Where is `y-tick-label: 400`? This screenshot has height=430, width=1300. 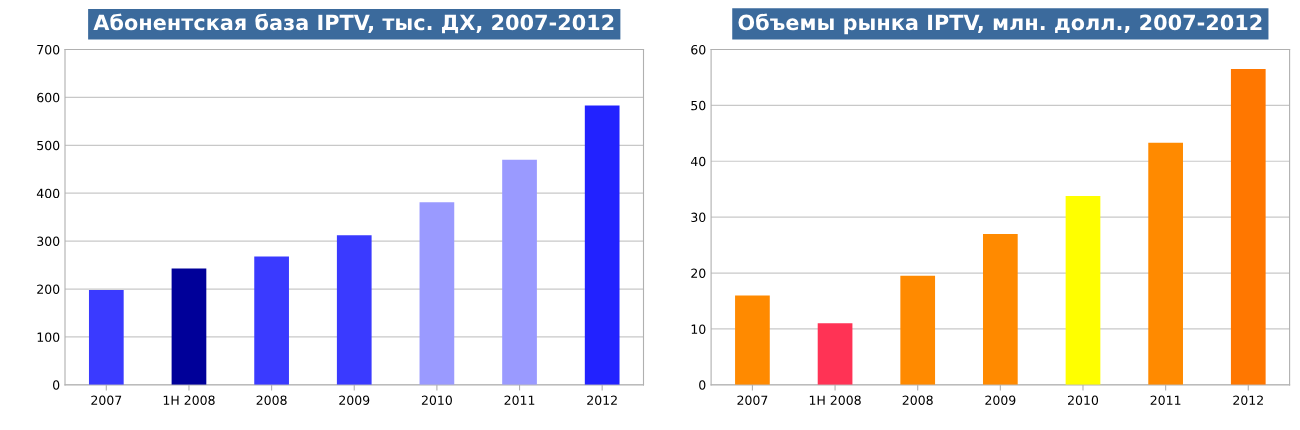 y-tick-label: 400 is located at coordinates (48, 193).